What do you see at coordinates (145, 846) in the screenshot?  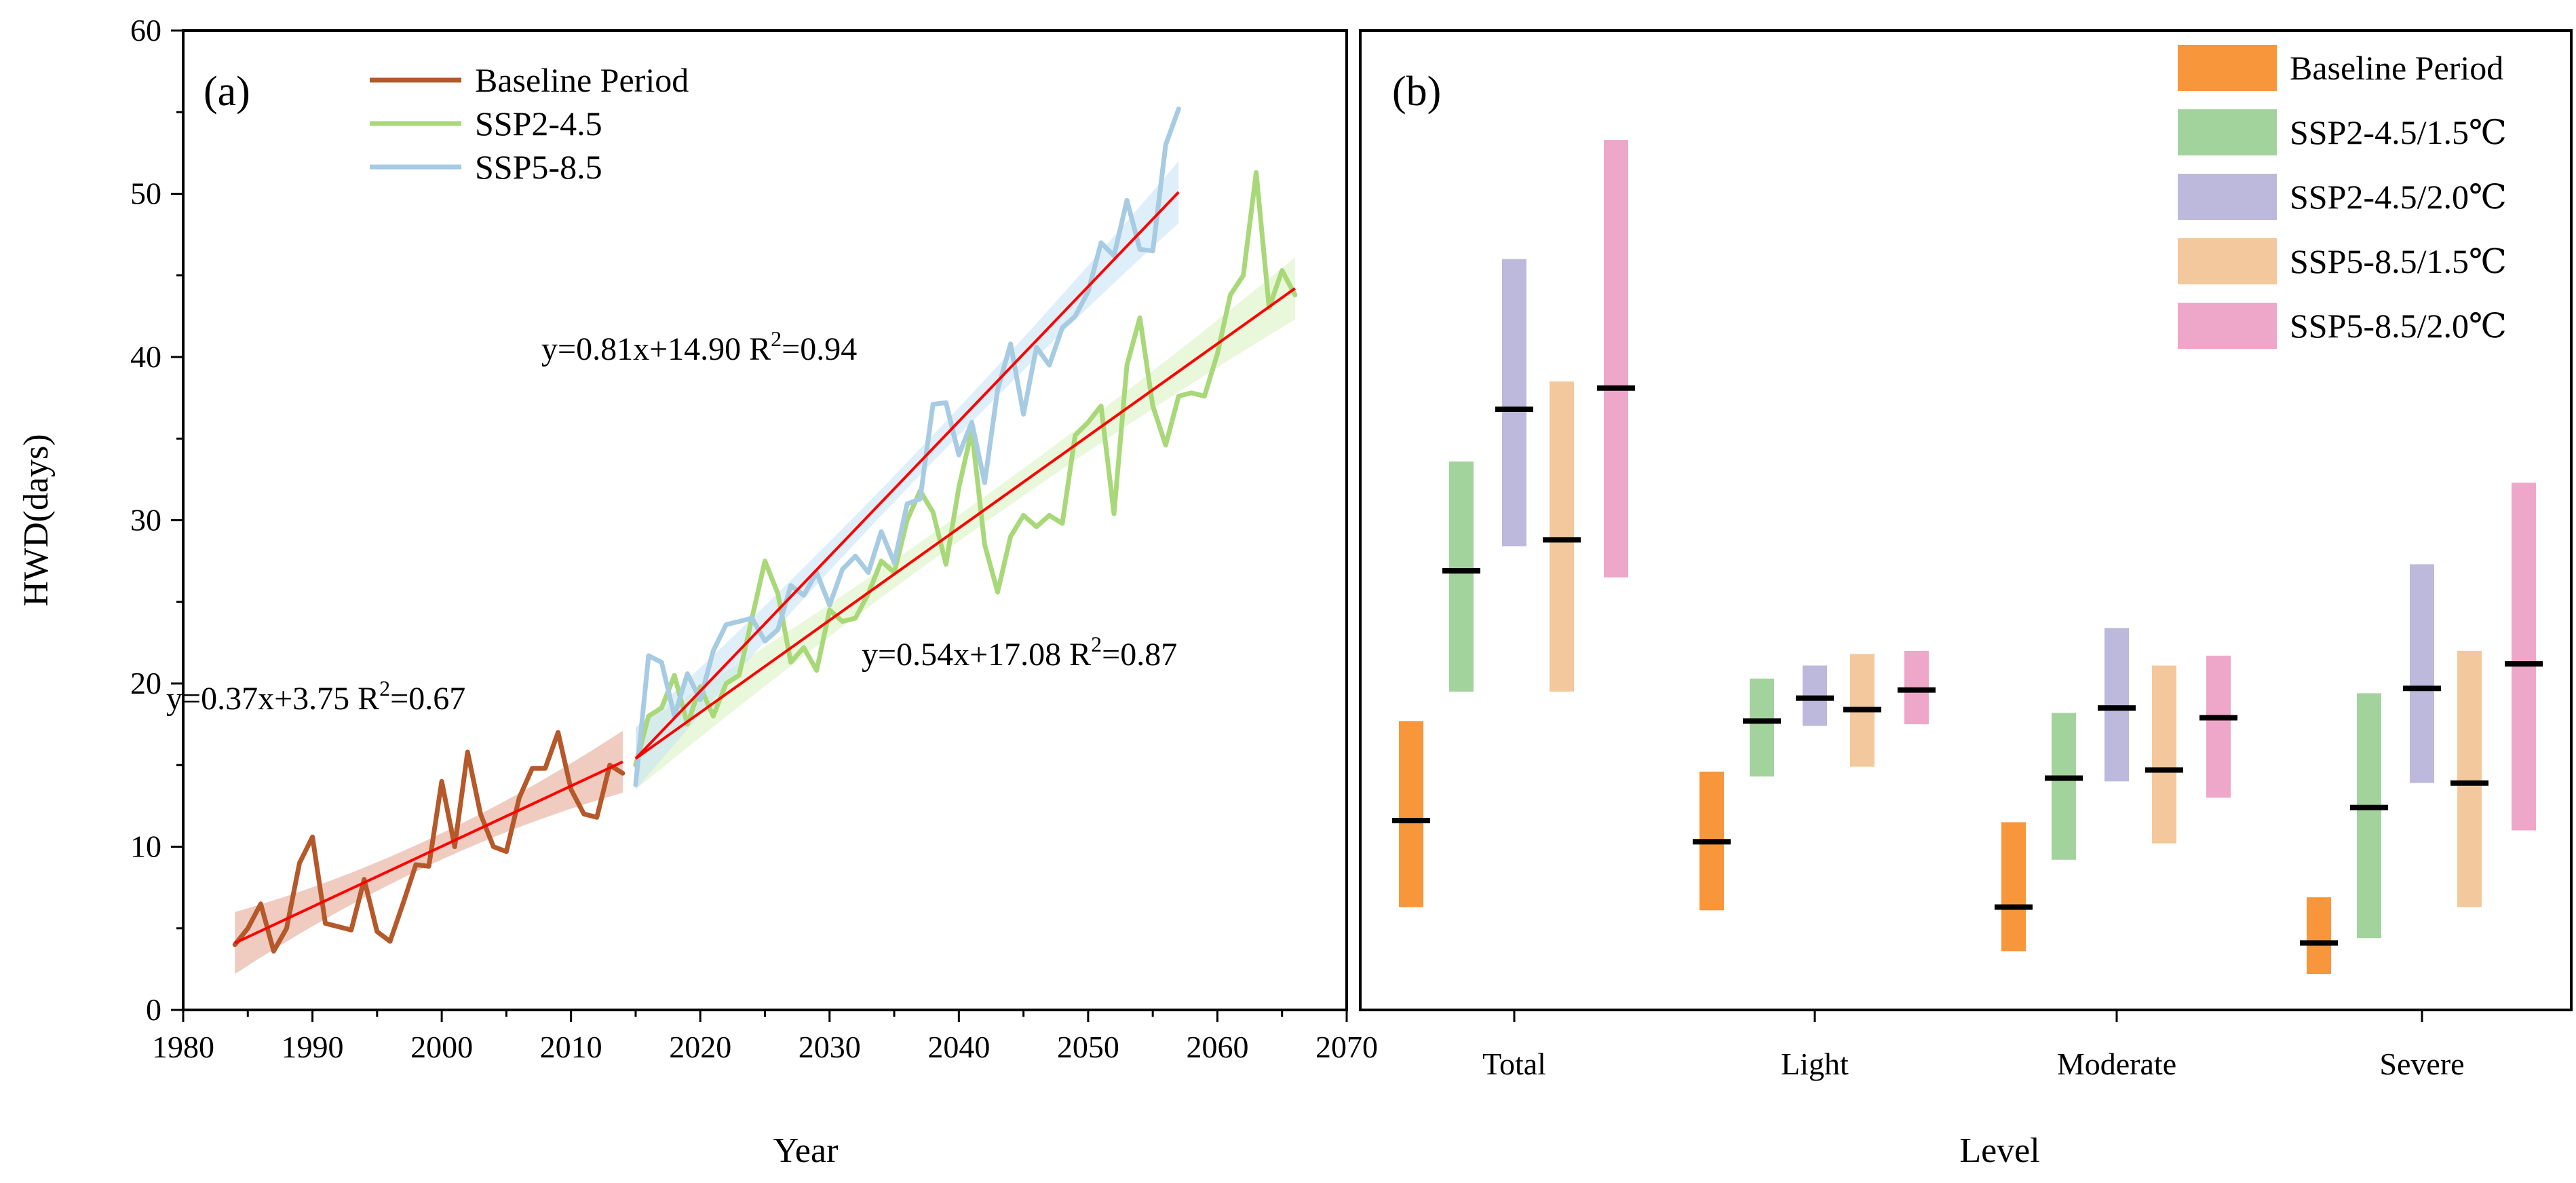 I see `y-tick-label: 10` at bounding box center [145, 846].